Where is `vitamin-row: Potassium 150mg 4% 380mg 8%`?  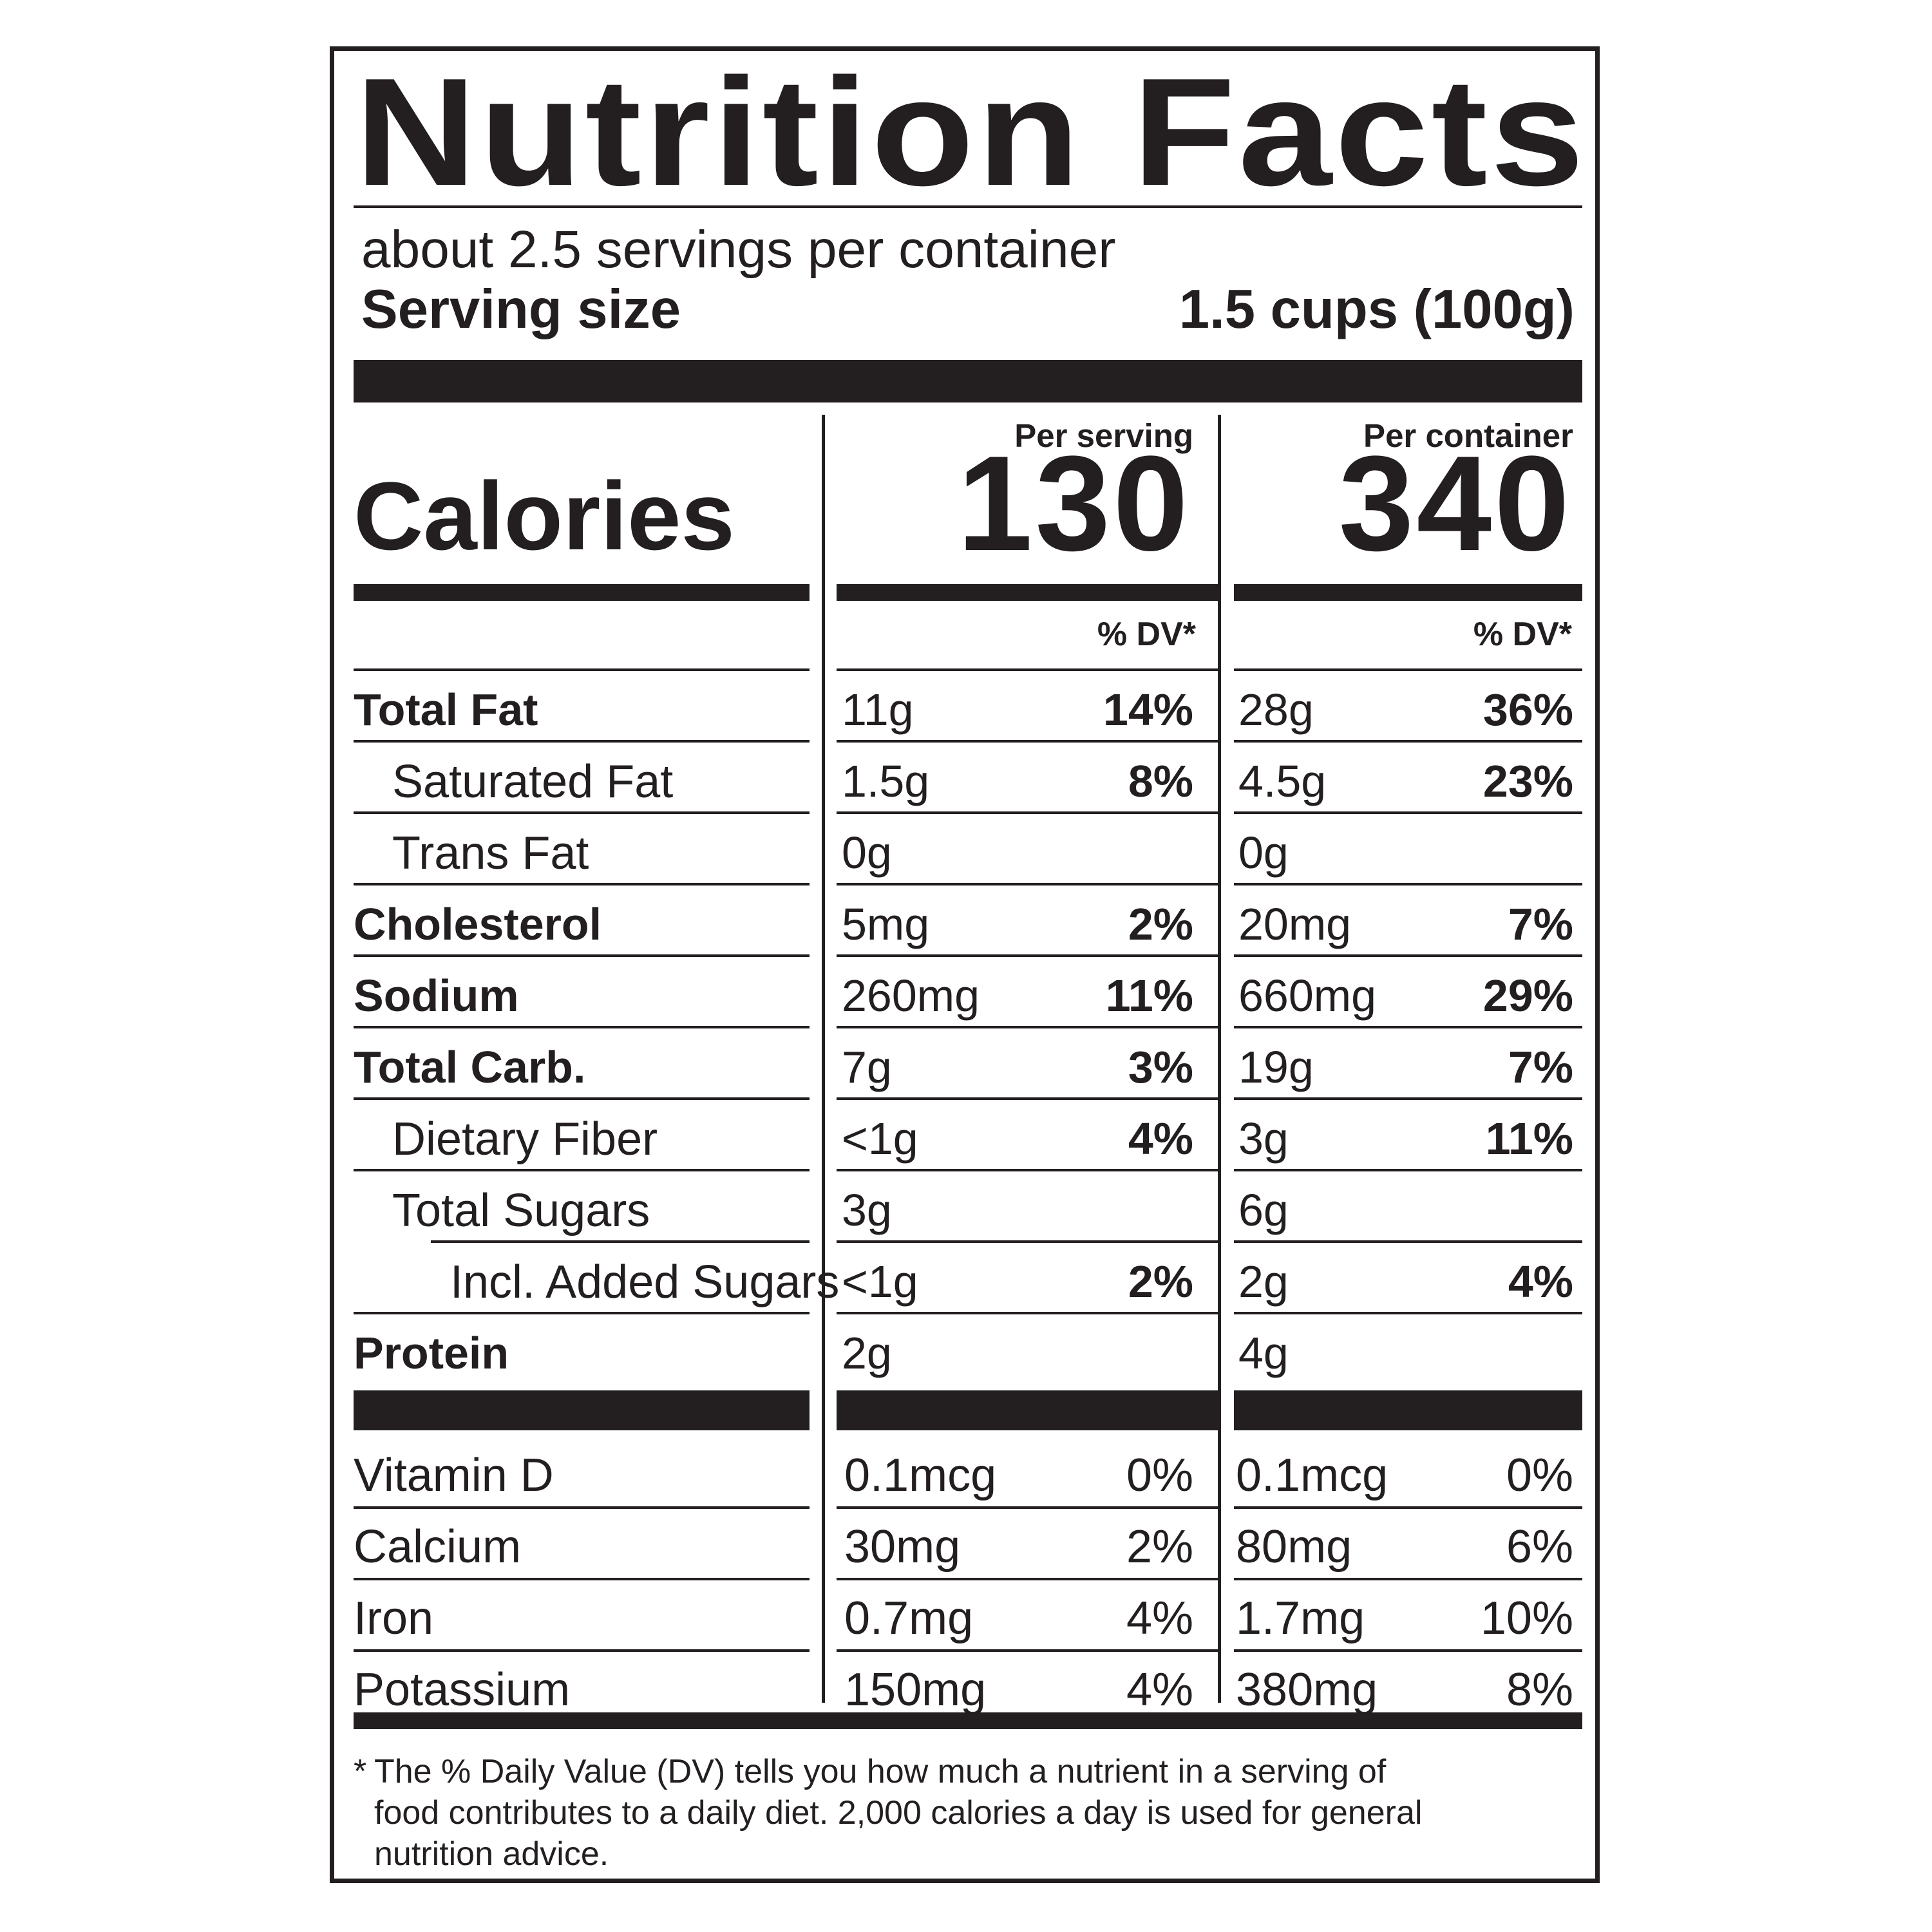
vitamin-row: Potassium 150mg 4% 380mg 8% is located at coordinates (965, 1689).